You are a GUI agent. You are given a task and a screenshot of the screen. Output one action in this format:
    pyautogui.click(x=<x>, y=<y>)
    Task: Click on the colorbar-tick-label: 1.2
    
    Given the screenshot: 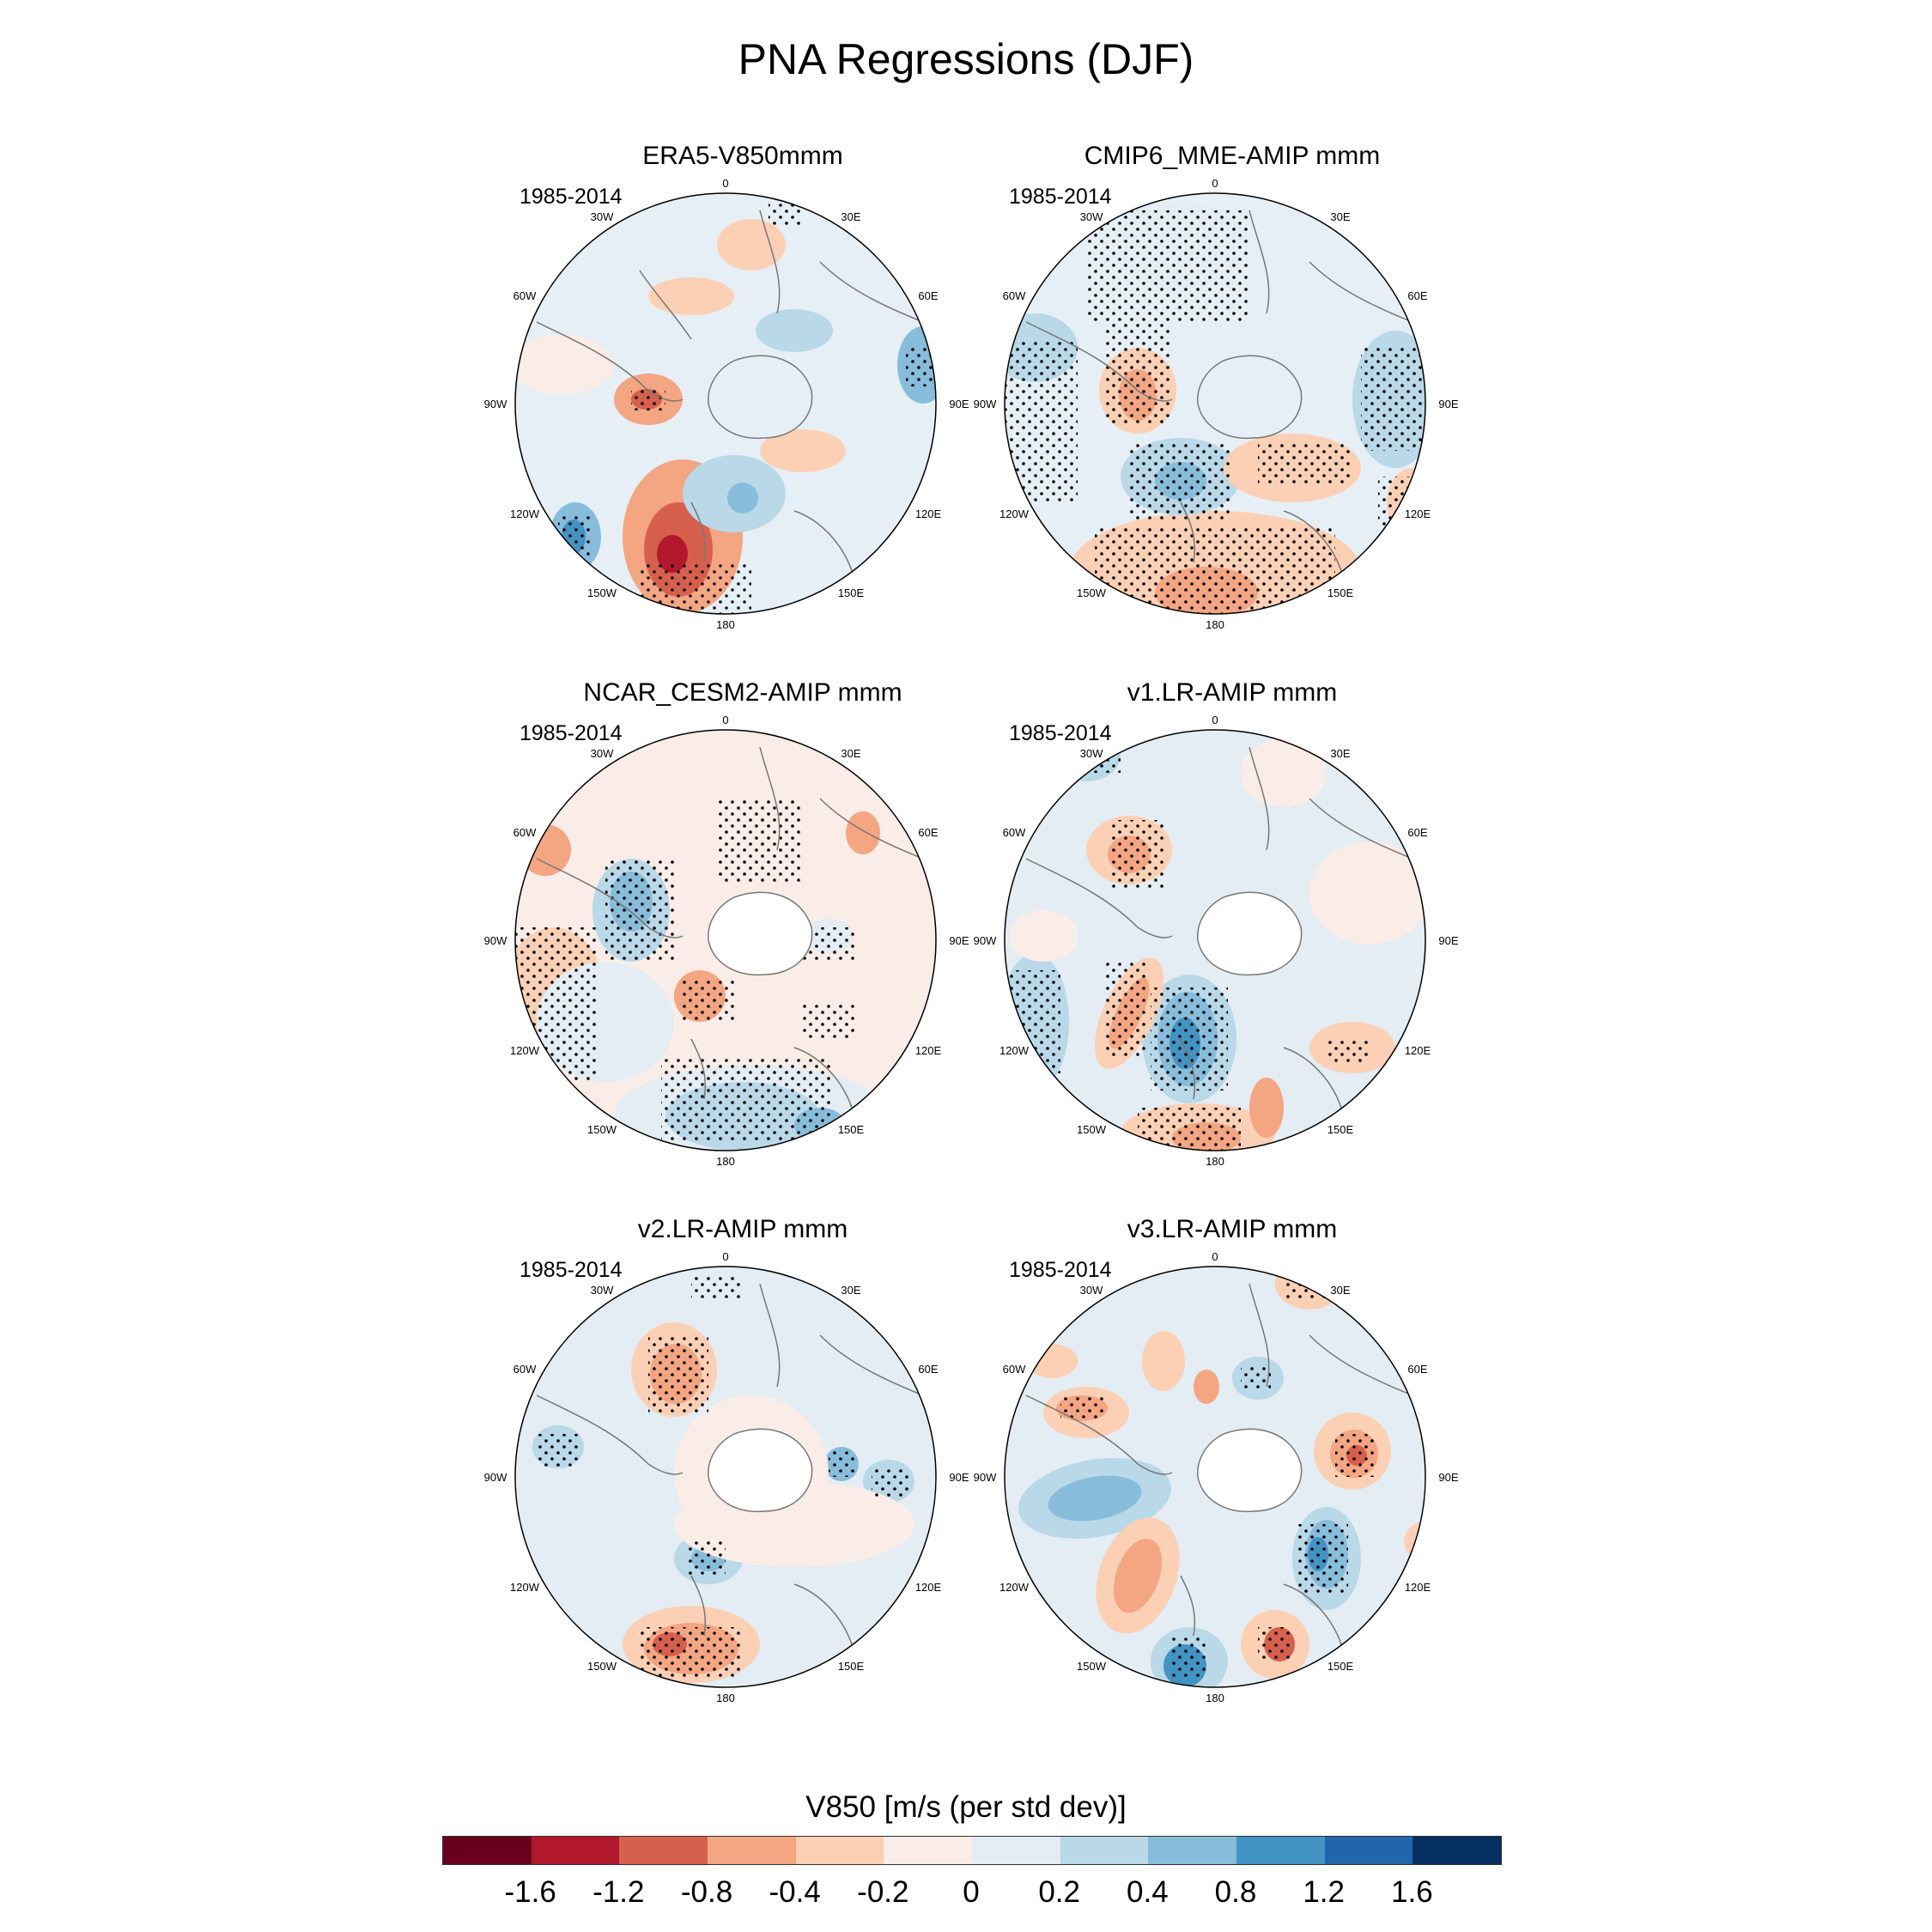 What is the action you would take?
    pyautogui.click(x=1324, y=1892)
    